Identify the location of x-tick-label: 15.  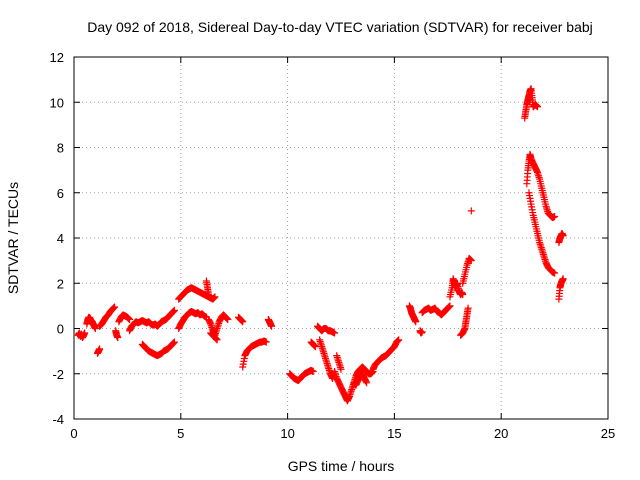
(394, 433).